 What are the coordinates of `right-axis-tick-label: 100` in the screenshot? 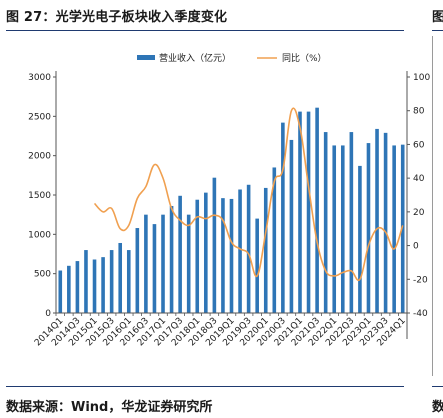 It's located at (421, 78).